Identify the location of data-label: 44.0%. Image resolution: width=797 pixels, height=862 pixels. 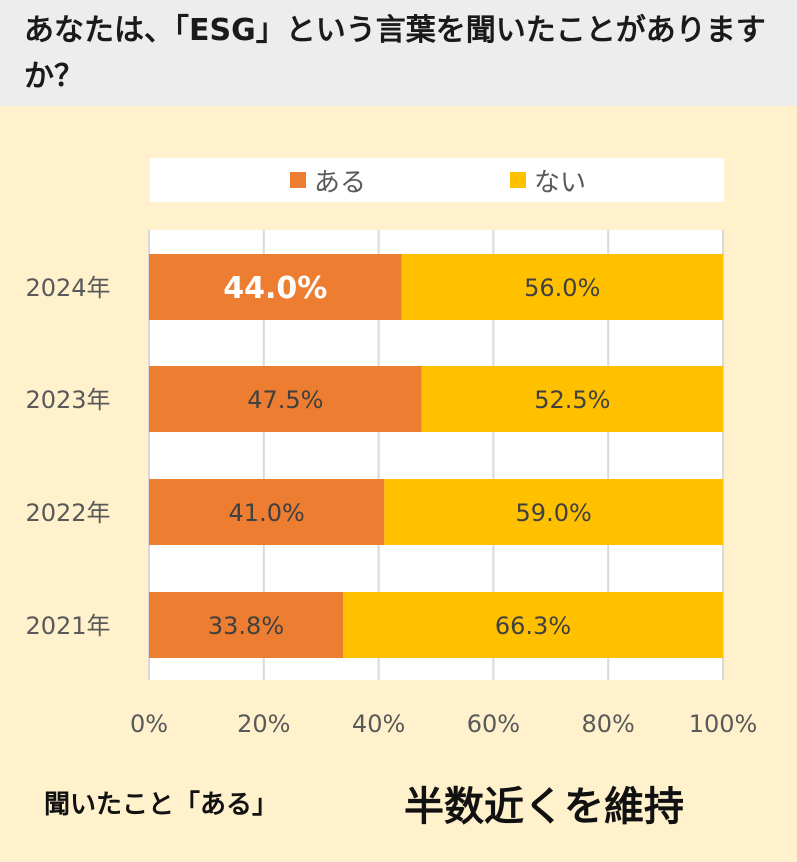
(275, 288).